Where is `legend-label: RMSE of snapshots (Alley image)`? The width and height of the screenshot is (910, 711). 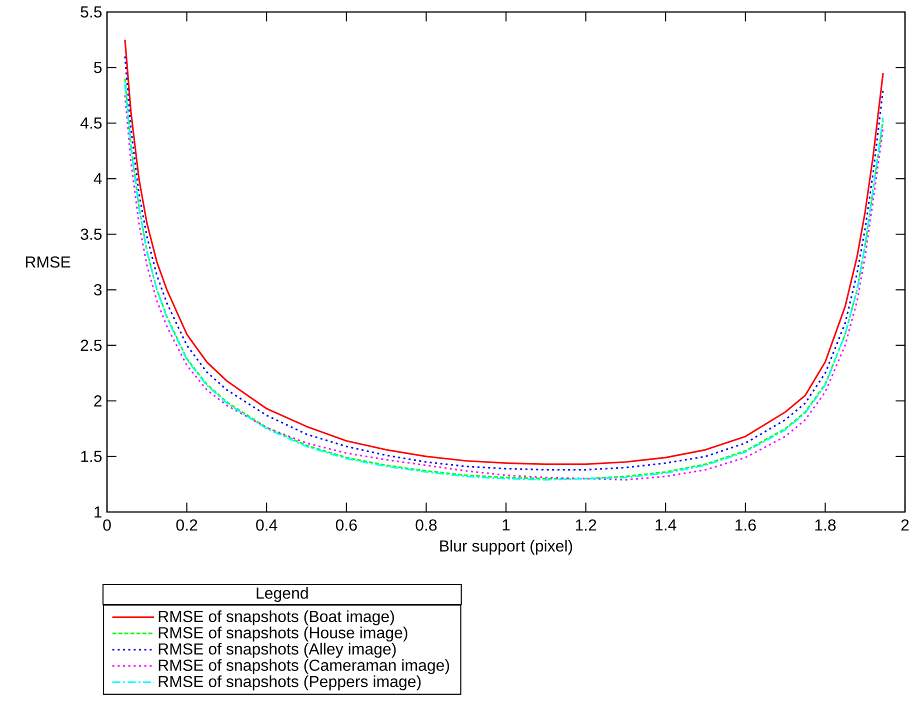 legend-label: RMSE of snapshots (Alley image) is located at coordinates (277, 650).